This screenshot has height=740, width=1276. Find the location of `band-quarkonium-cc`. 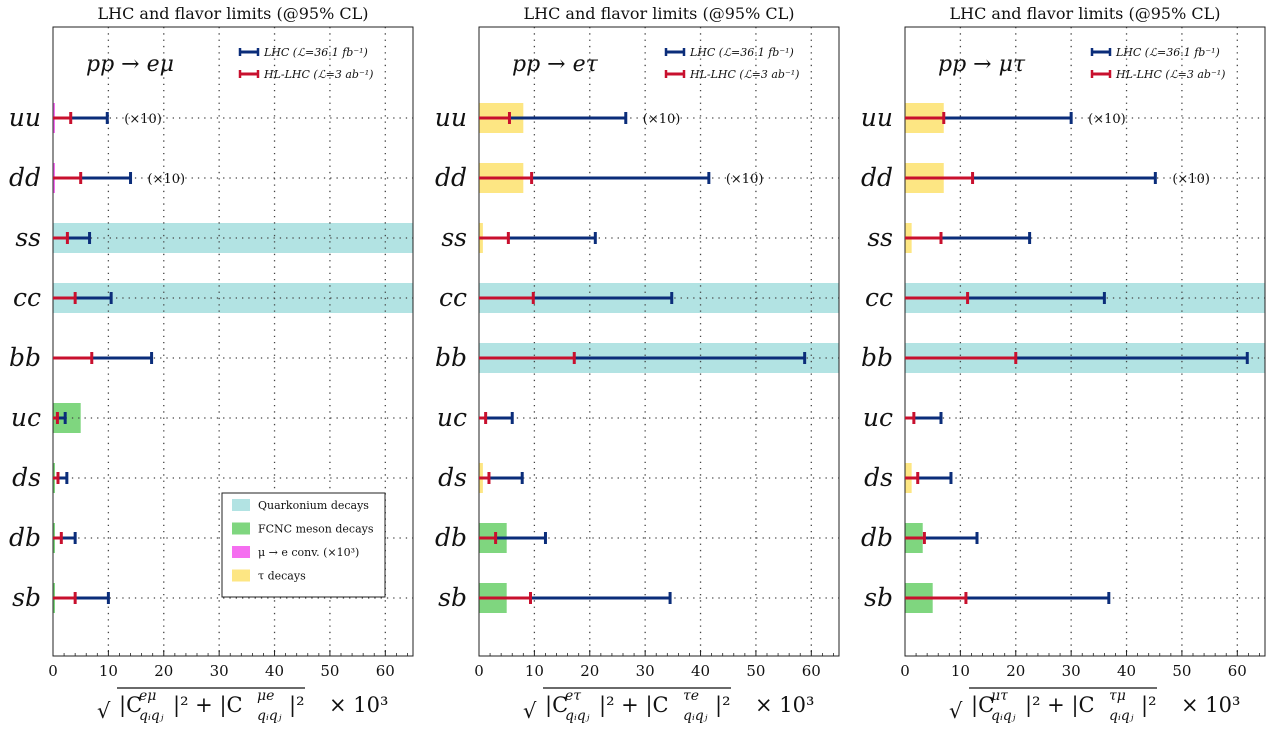

band-quarkonium-cc is located at coordinates (233, 298).